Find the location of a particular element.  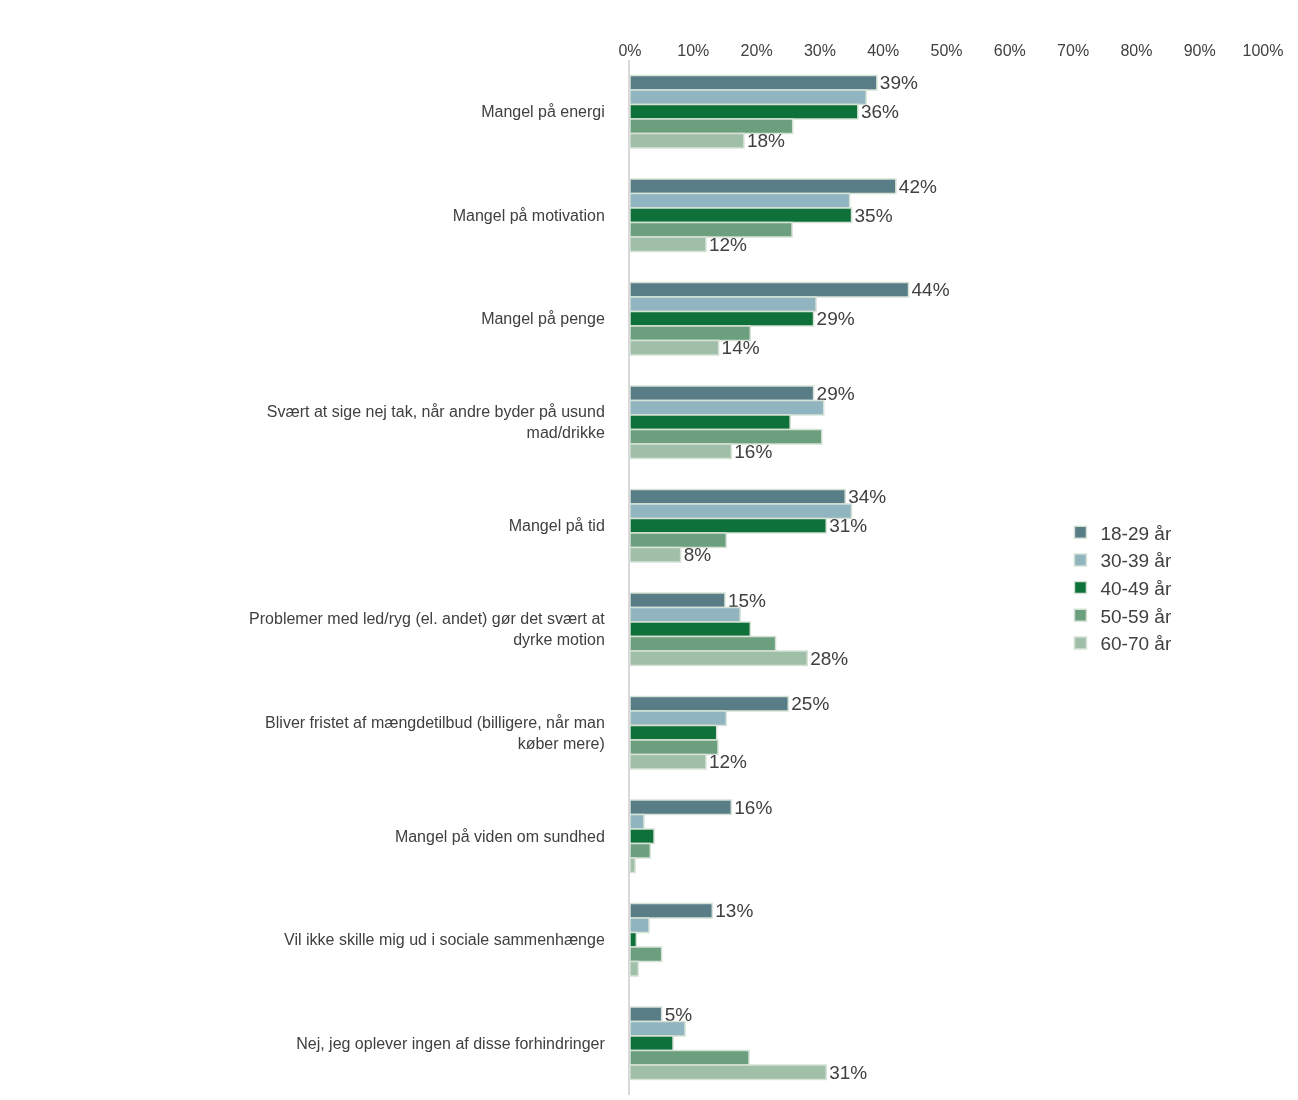

y-tick-label: Mangel på penge is located at coordinates (543, 319).